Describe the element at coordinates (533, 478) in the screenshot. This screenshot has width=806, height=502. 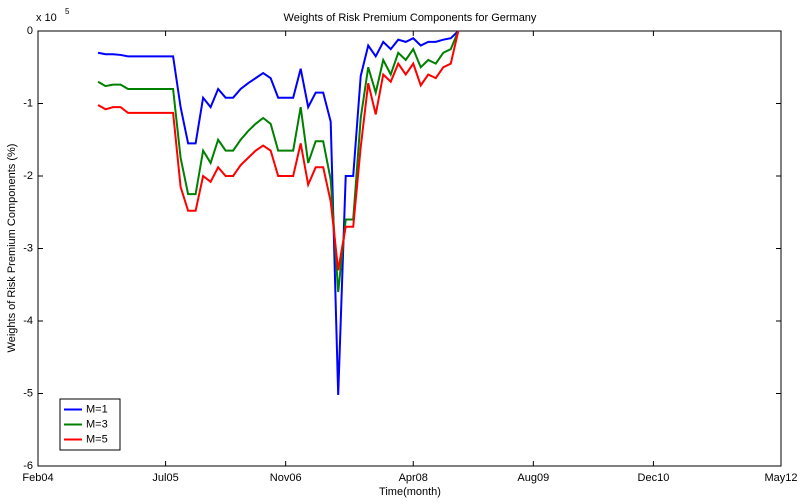
I see `x-tick-label: Aug09` at that location.